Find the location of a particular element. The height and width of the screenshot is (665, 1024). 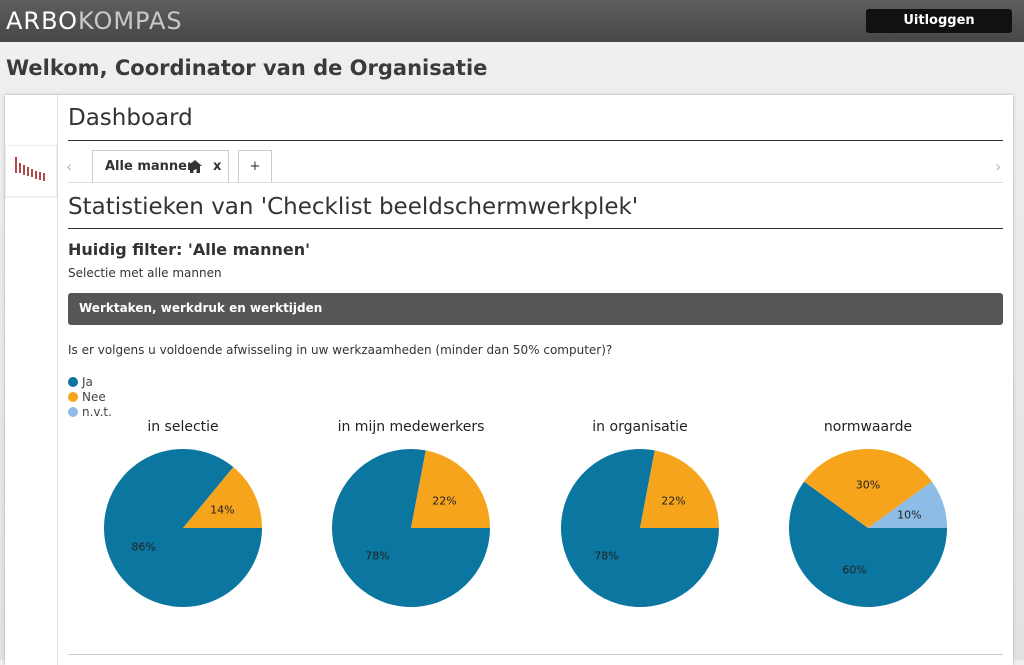

legend-label: n.v.t. is located at coordinates (97, 412).